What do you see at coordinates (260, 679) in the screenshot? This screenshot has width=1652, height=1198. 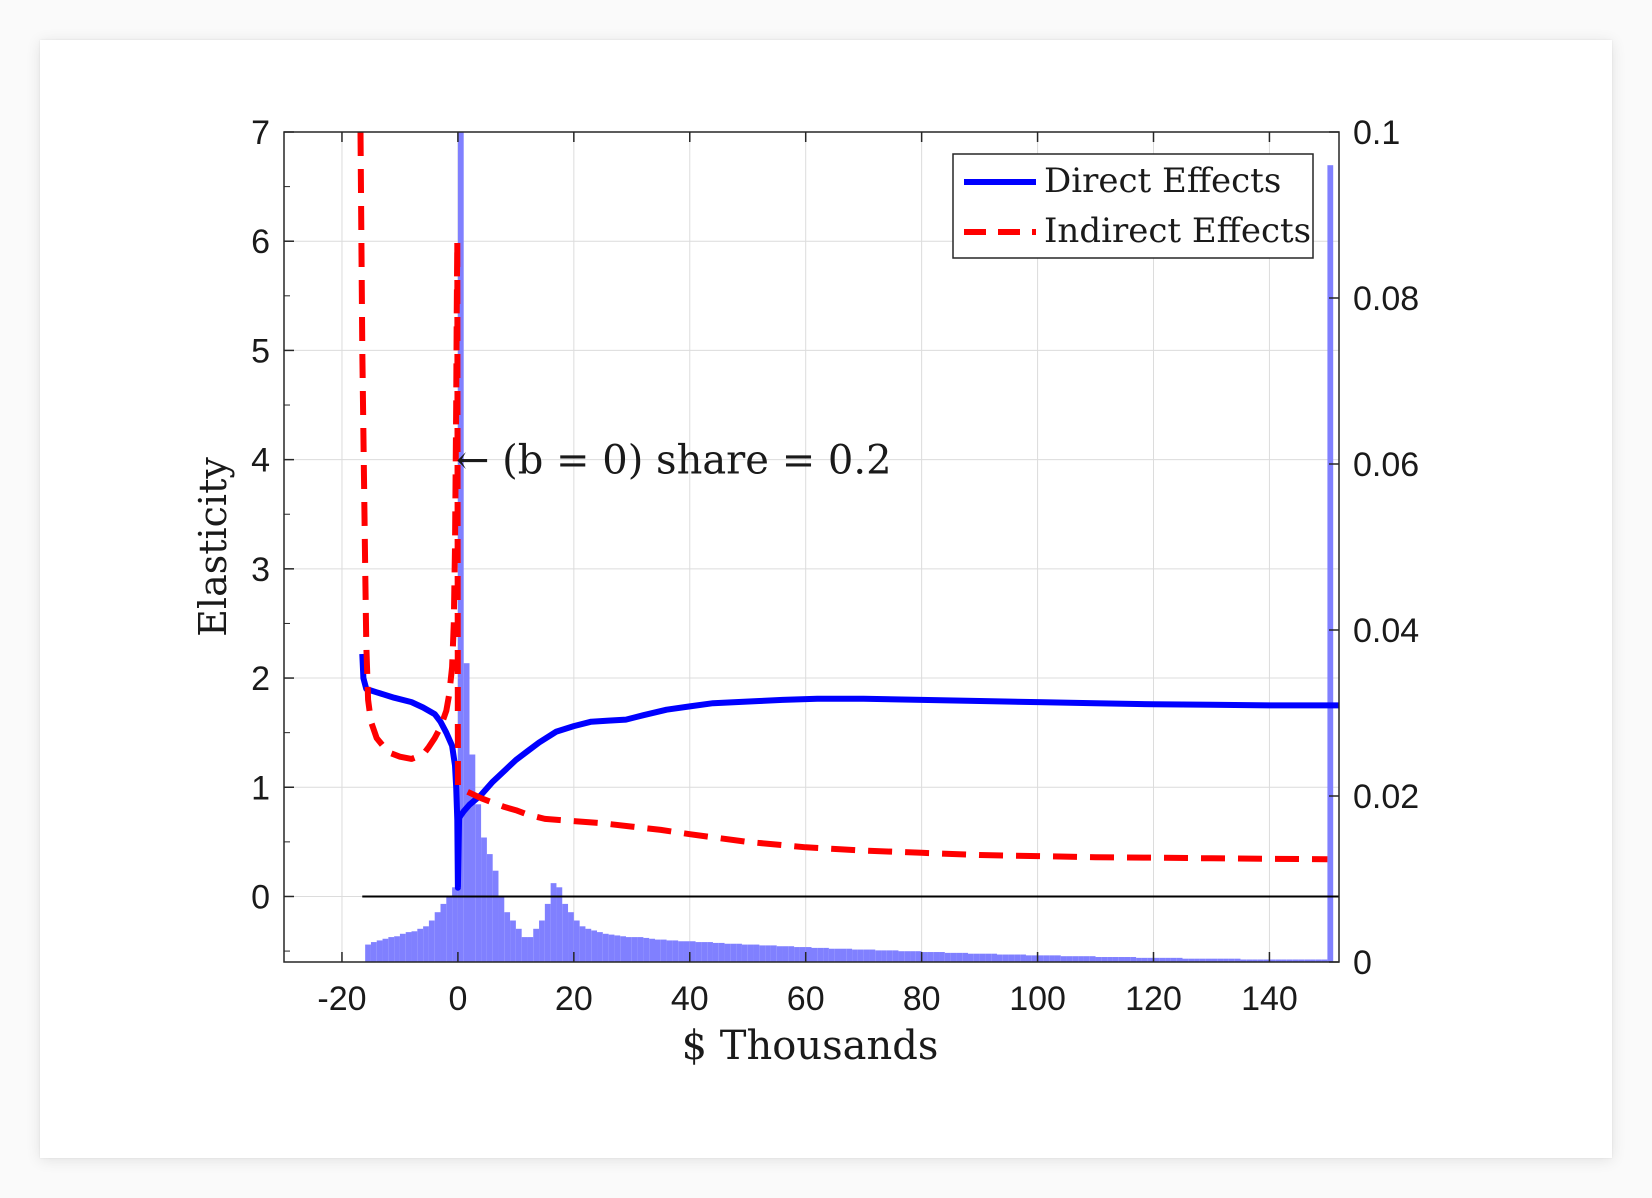 I see `y-tick-label: 2` at bounding box center [260, 679].